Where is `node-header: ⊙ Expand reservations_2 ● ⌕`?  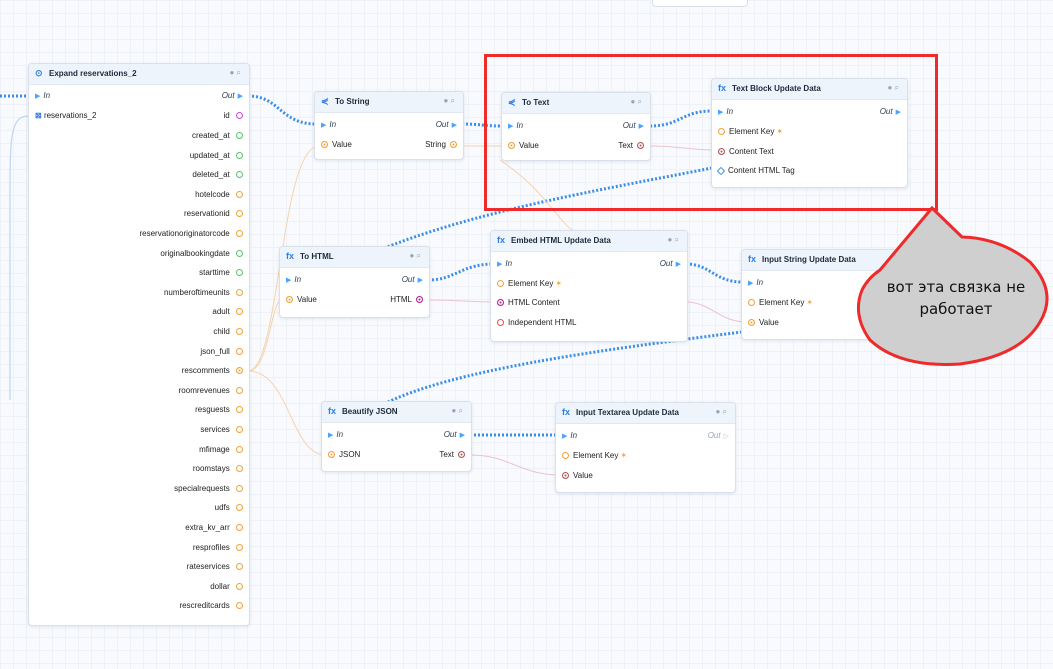 node-header: ⊙ Expand reservations_2 ● ⌕ is located at coordinates (139, 74).